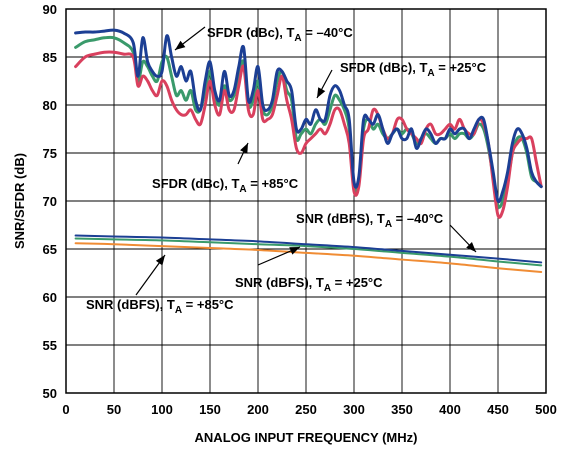 This screenshot has height=450, width=572. What do you see at coordinates (308, 249) in the screenshot?
I see `series-snr-minus40` at bounding box center [308, 249].